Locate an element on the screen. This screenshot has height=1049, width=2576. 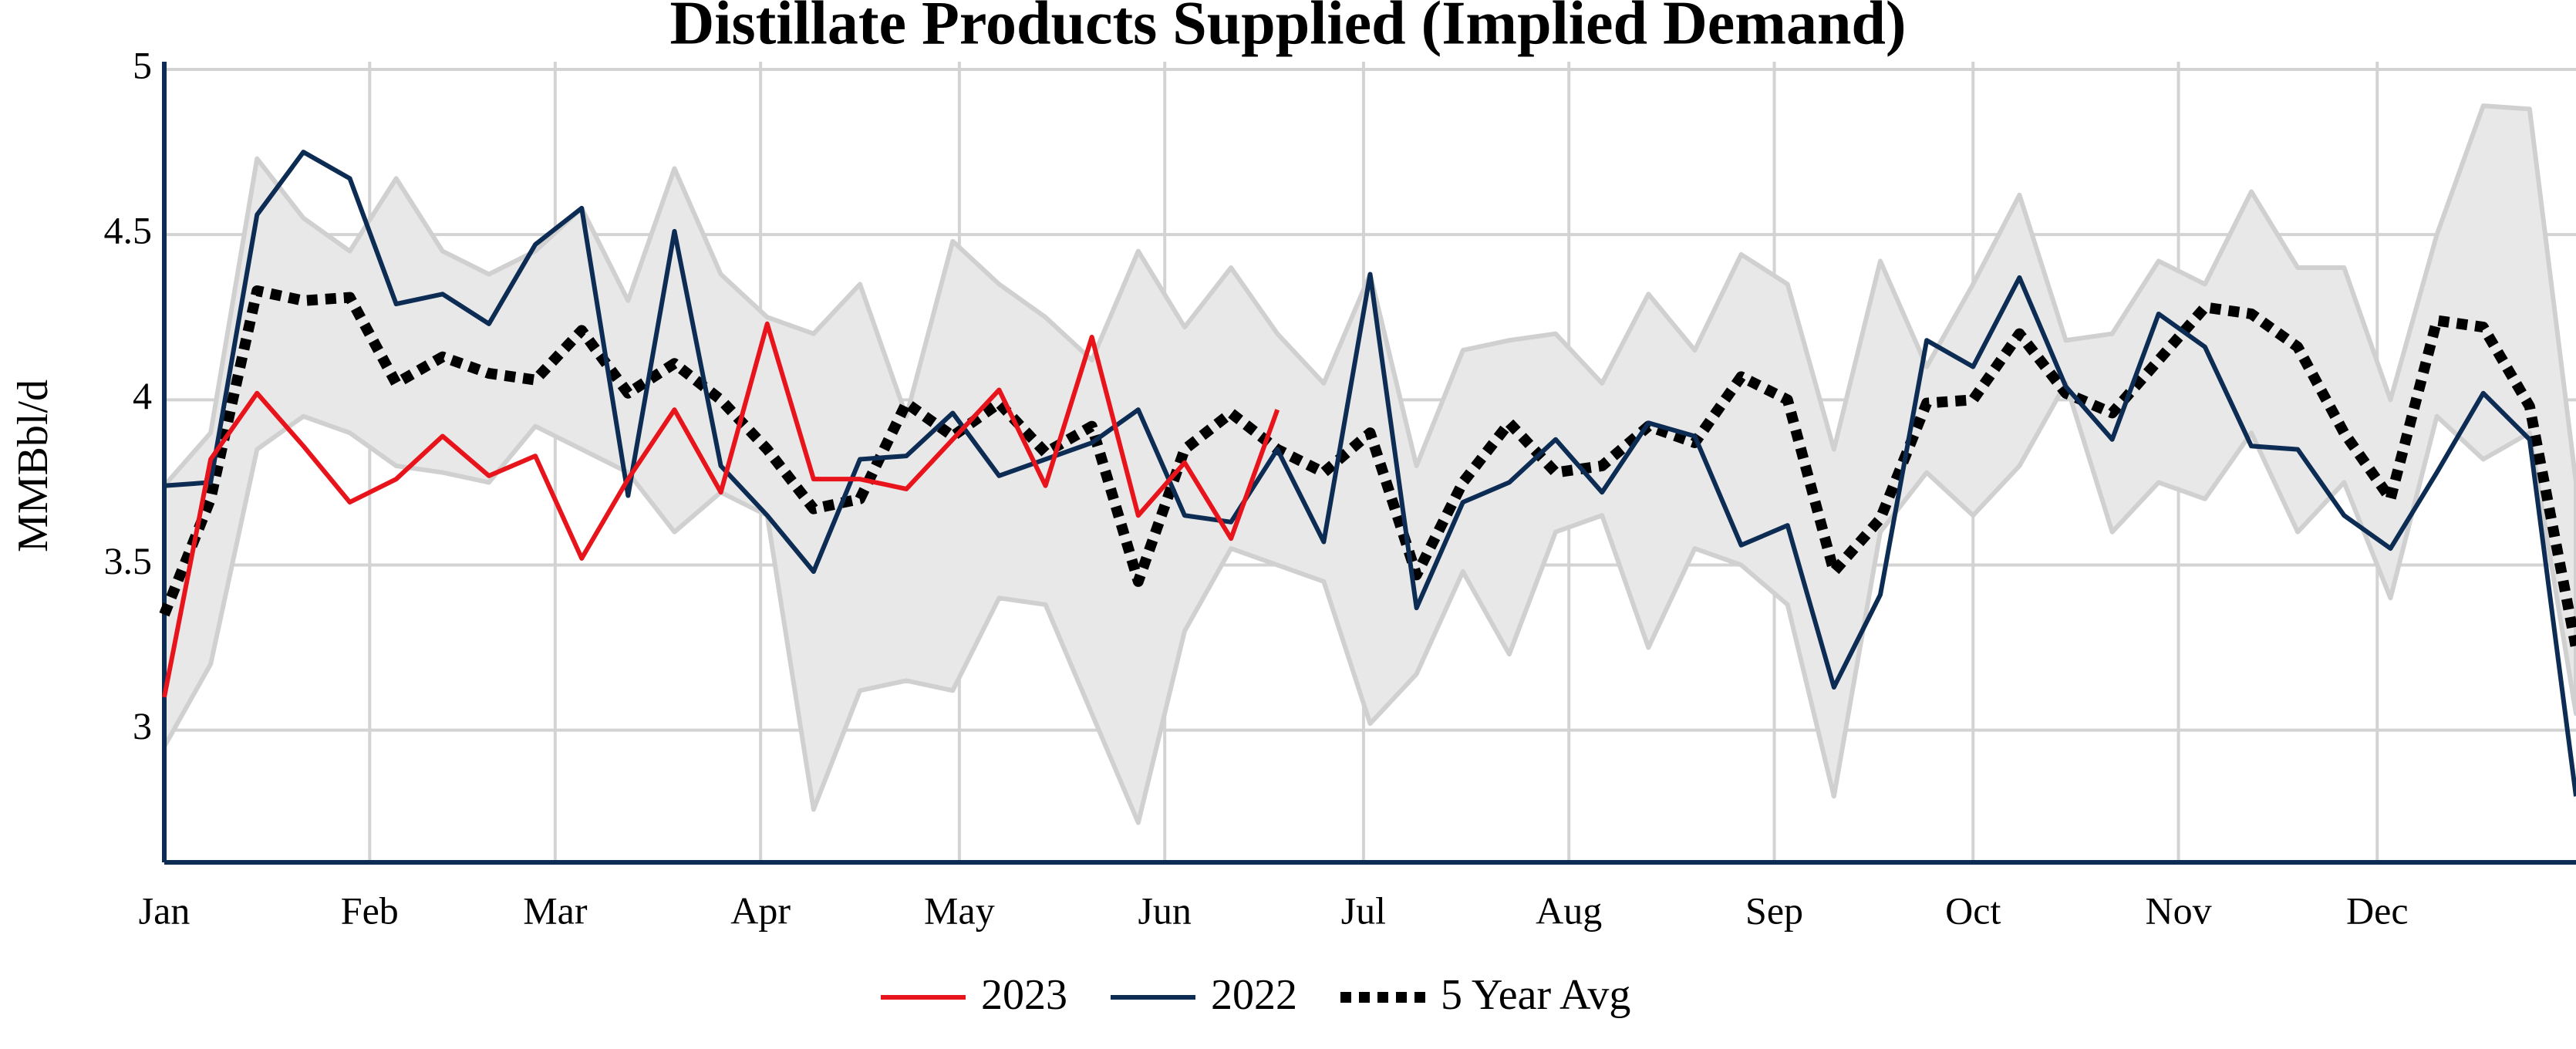
x-tick-label: Oct is located at coordinates (1973, 910).